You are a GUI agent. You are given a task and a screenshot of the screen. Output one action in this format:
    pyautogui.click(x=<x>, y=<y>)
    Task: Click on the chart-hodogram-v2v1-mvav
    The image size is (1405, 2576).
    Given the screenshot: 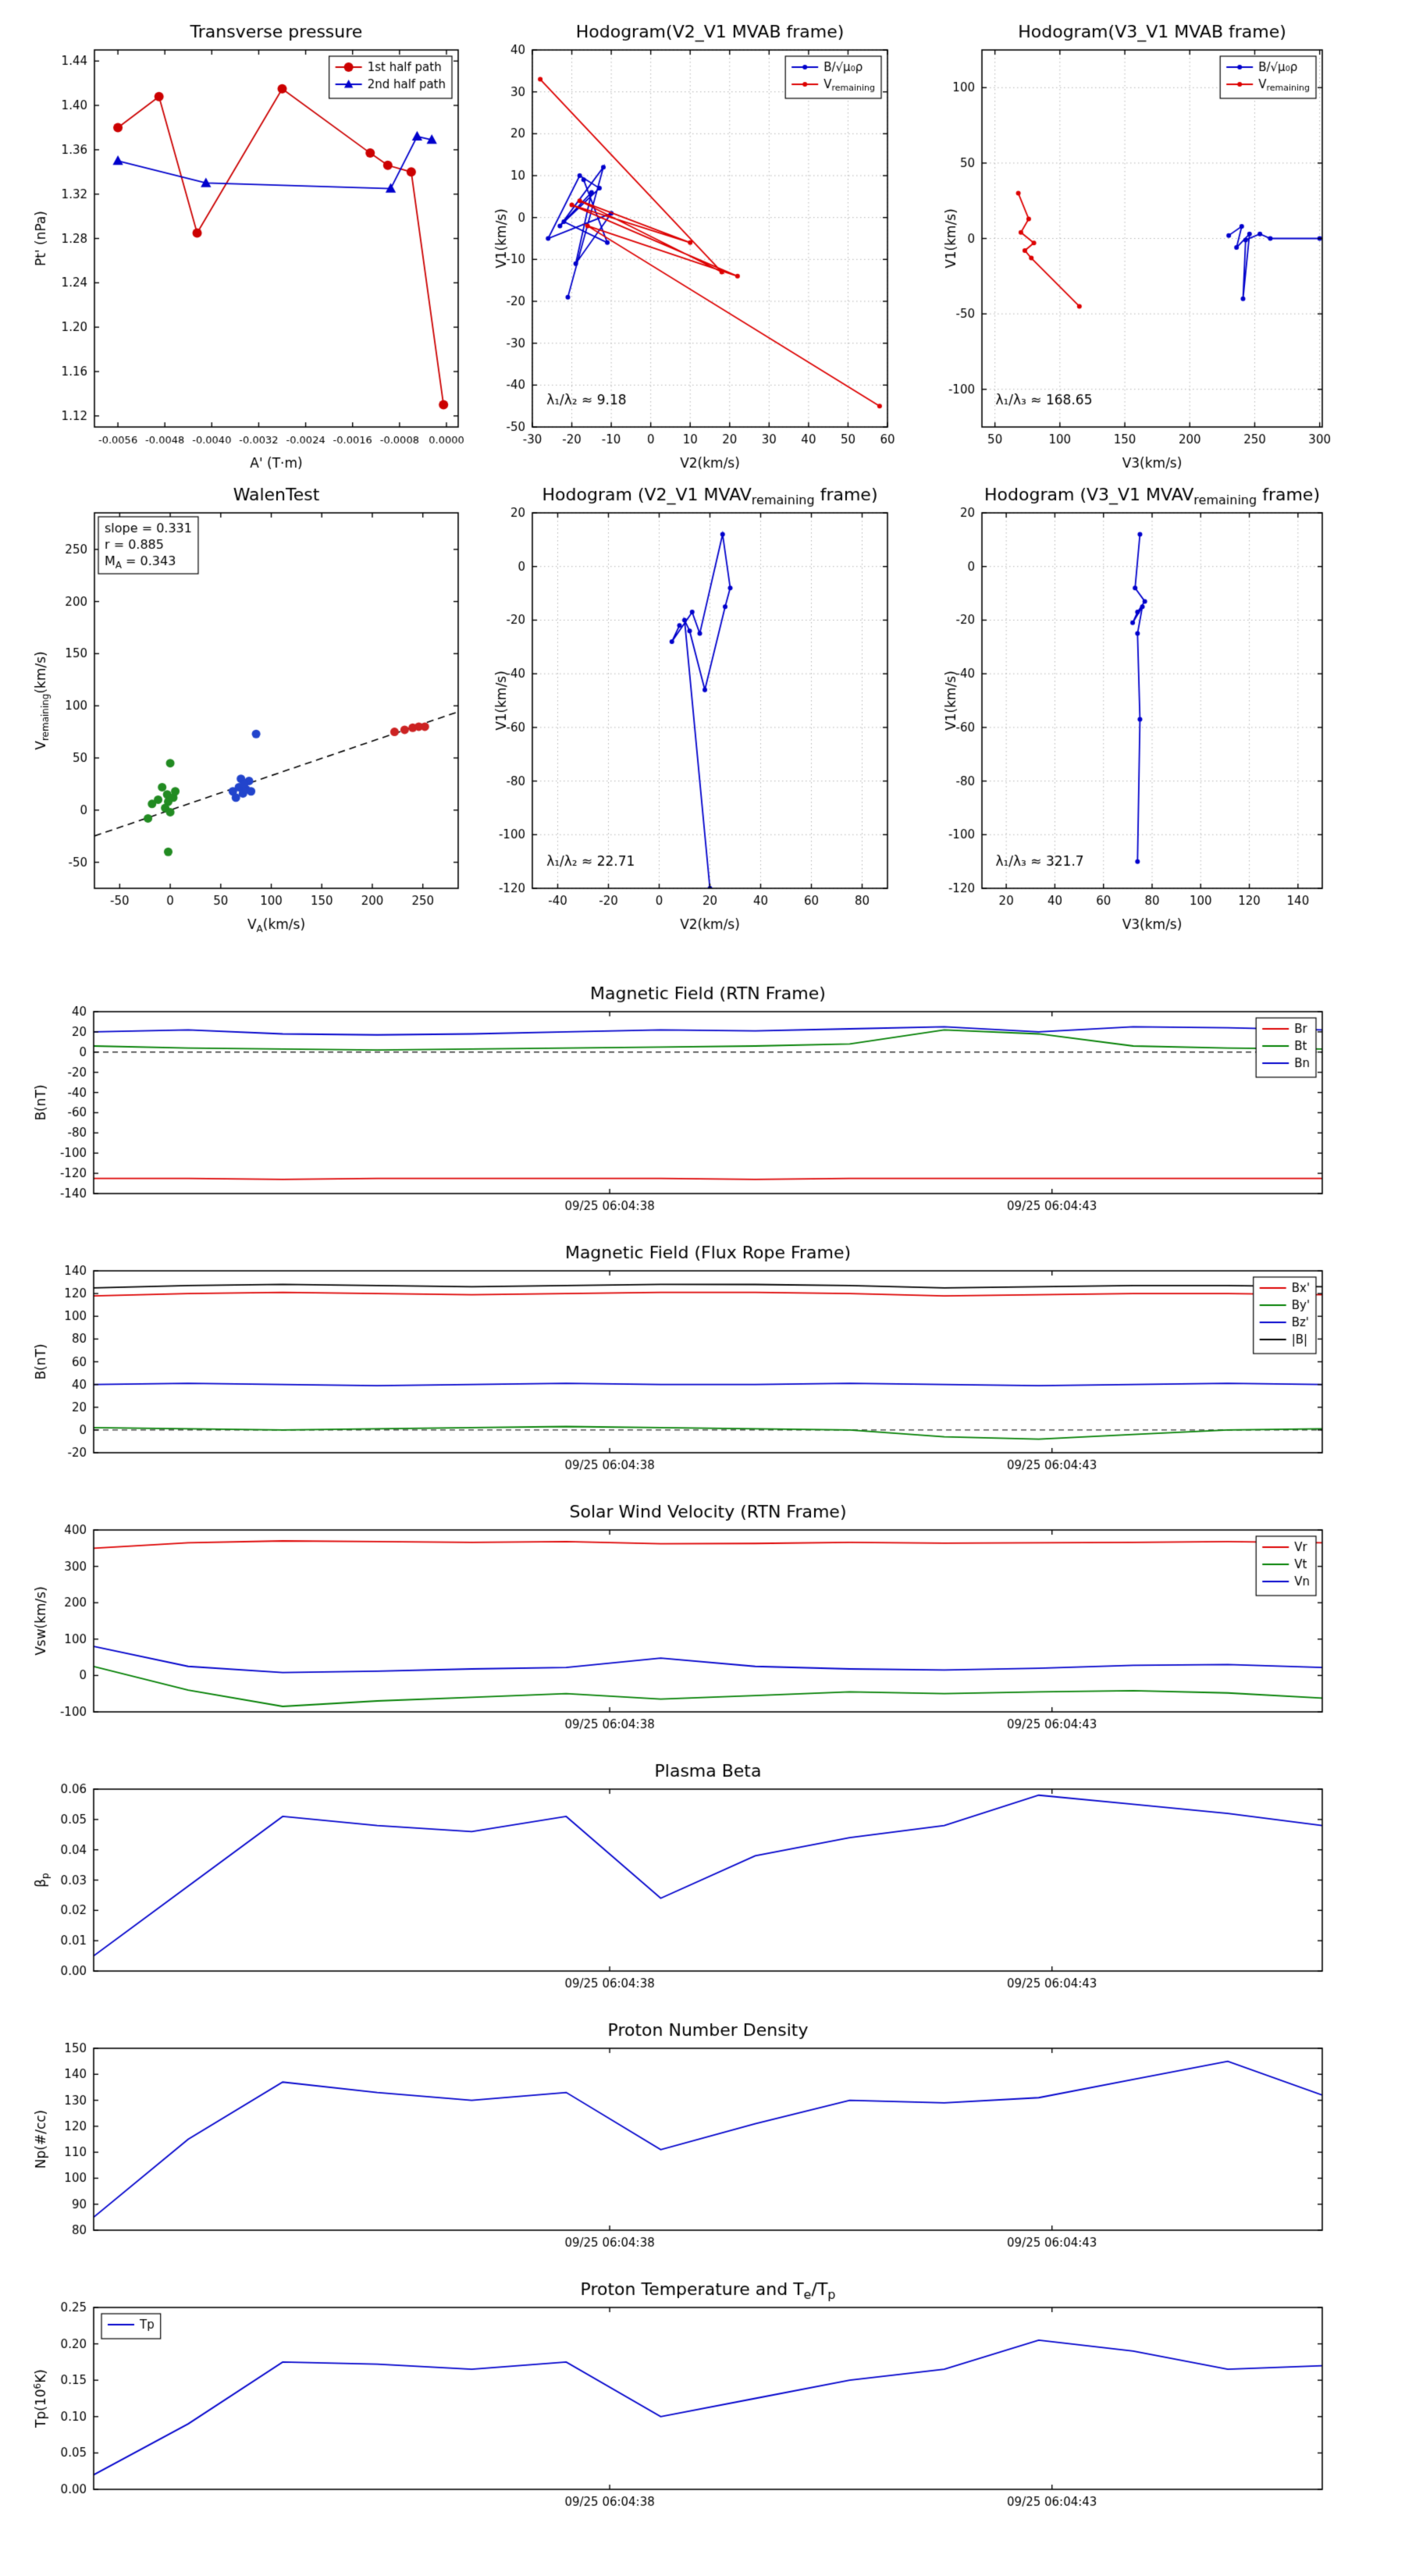 What is the action you would take?
    pyautogui.click(x=694, y=705)
    